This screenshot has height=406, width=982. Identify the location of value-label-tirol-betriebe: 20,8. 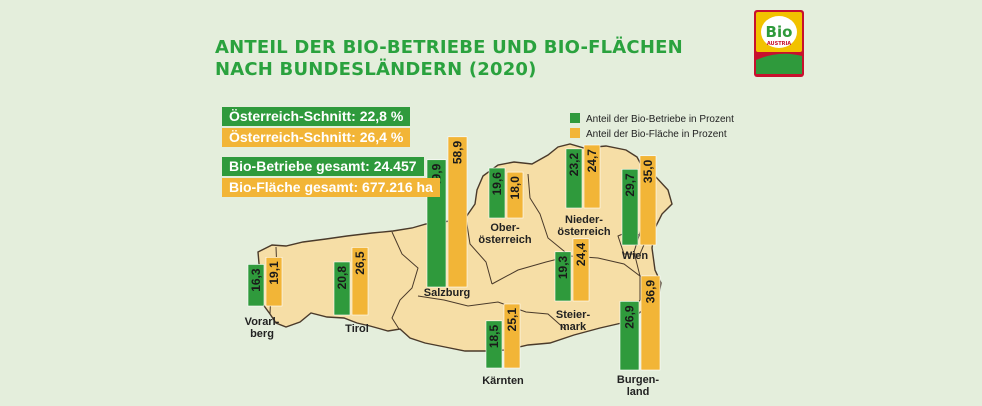
(342, 278).